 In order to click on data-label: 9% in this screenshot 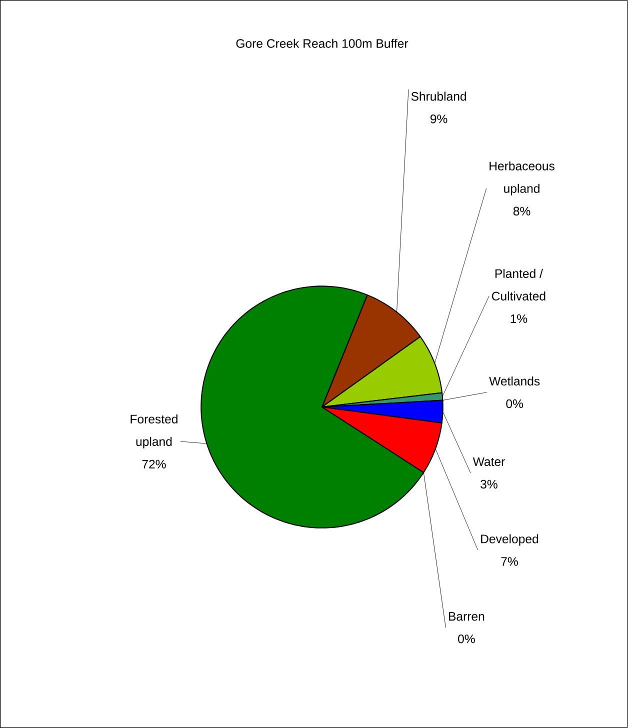, I will do `click(439, 119)`.